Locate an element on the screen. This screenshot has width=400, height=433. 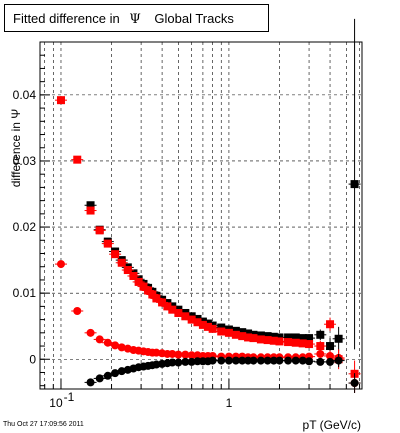
y-axis-title: difference in Ψ is located at coordinates (16, 148).